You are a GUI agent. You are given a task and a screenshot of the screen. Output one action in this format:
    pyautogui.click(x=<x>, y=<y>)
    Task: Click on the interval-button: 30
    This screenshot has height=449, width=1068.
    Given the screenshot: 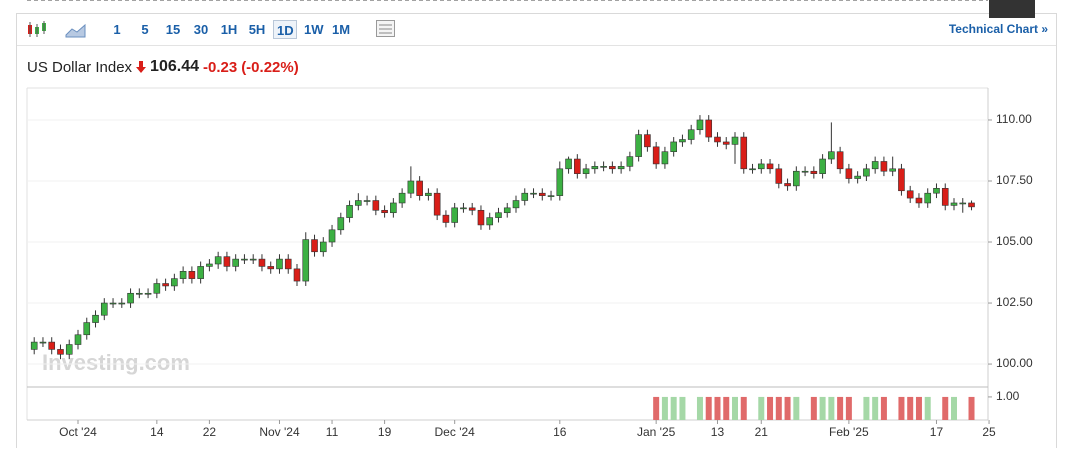 What is the action you would take?
    pyautogui.click(x=201, y=29)
    